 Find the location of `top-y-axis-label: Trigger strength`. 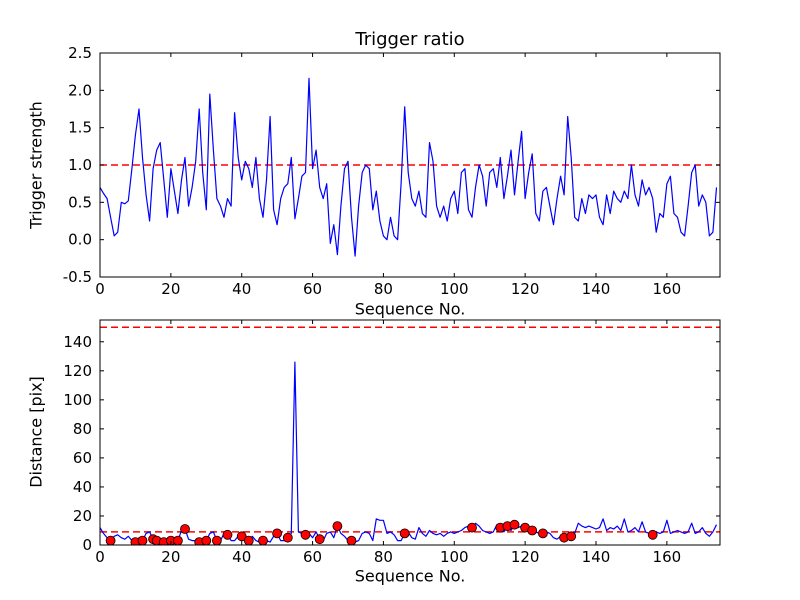

top-y-axis-label: Trigger strength is located at coordinates (36, 165).